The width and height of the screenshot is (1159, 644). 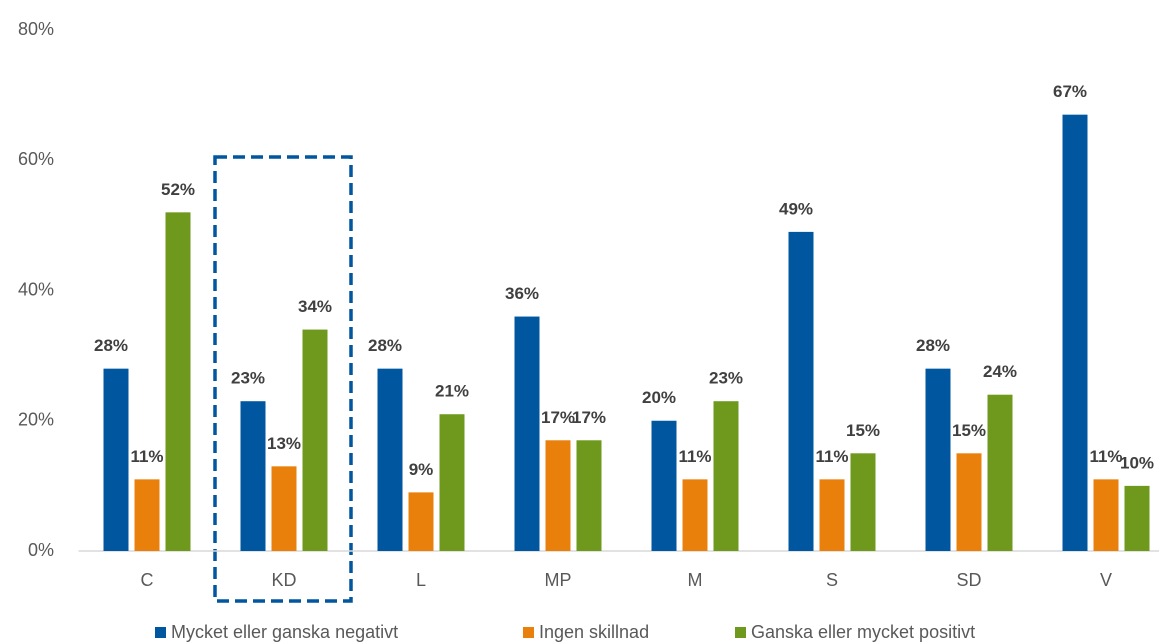 What do you see at coordinates (1137, 462) in the screenshot?
I see `value-label: 10%` at bounding box center [1137, 462].